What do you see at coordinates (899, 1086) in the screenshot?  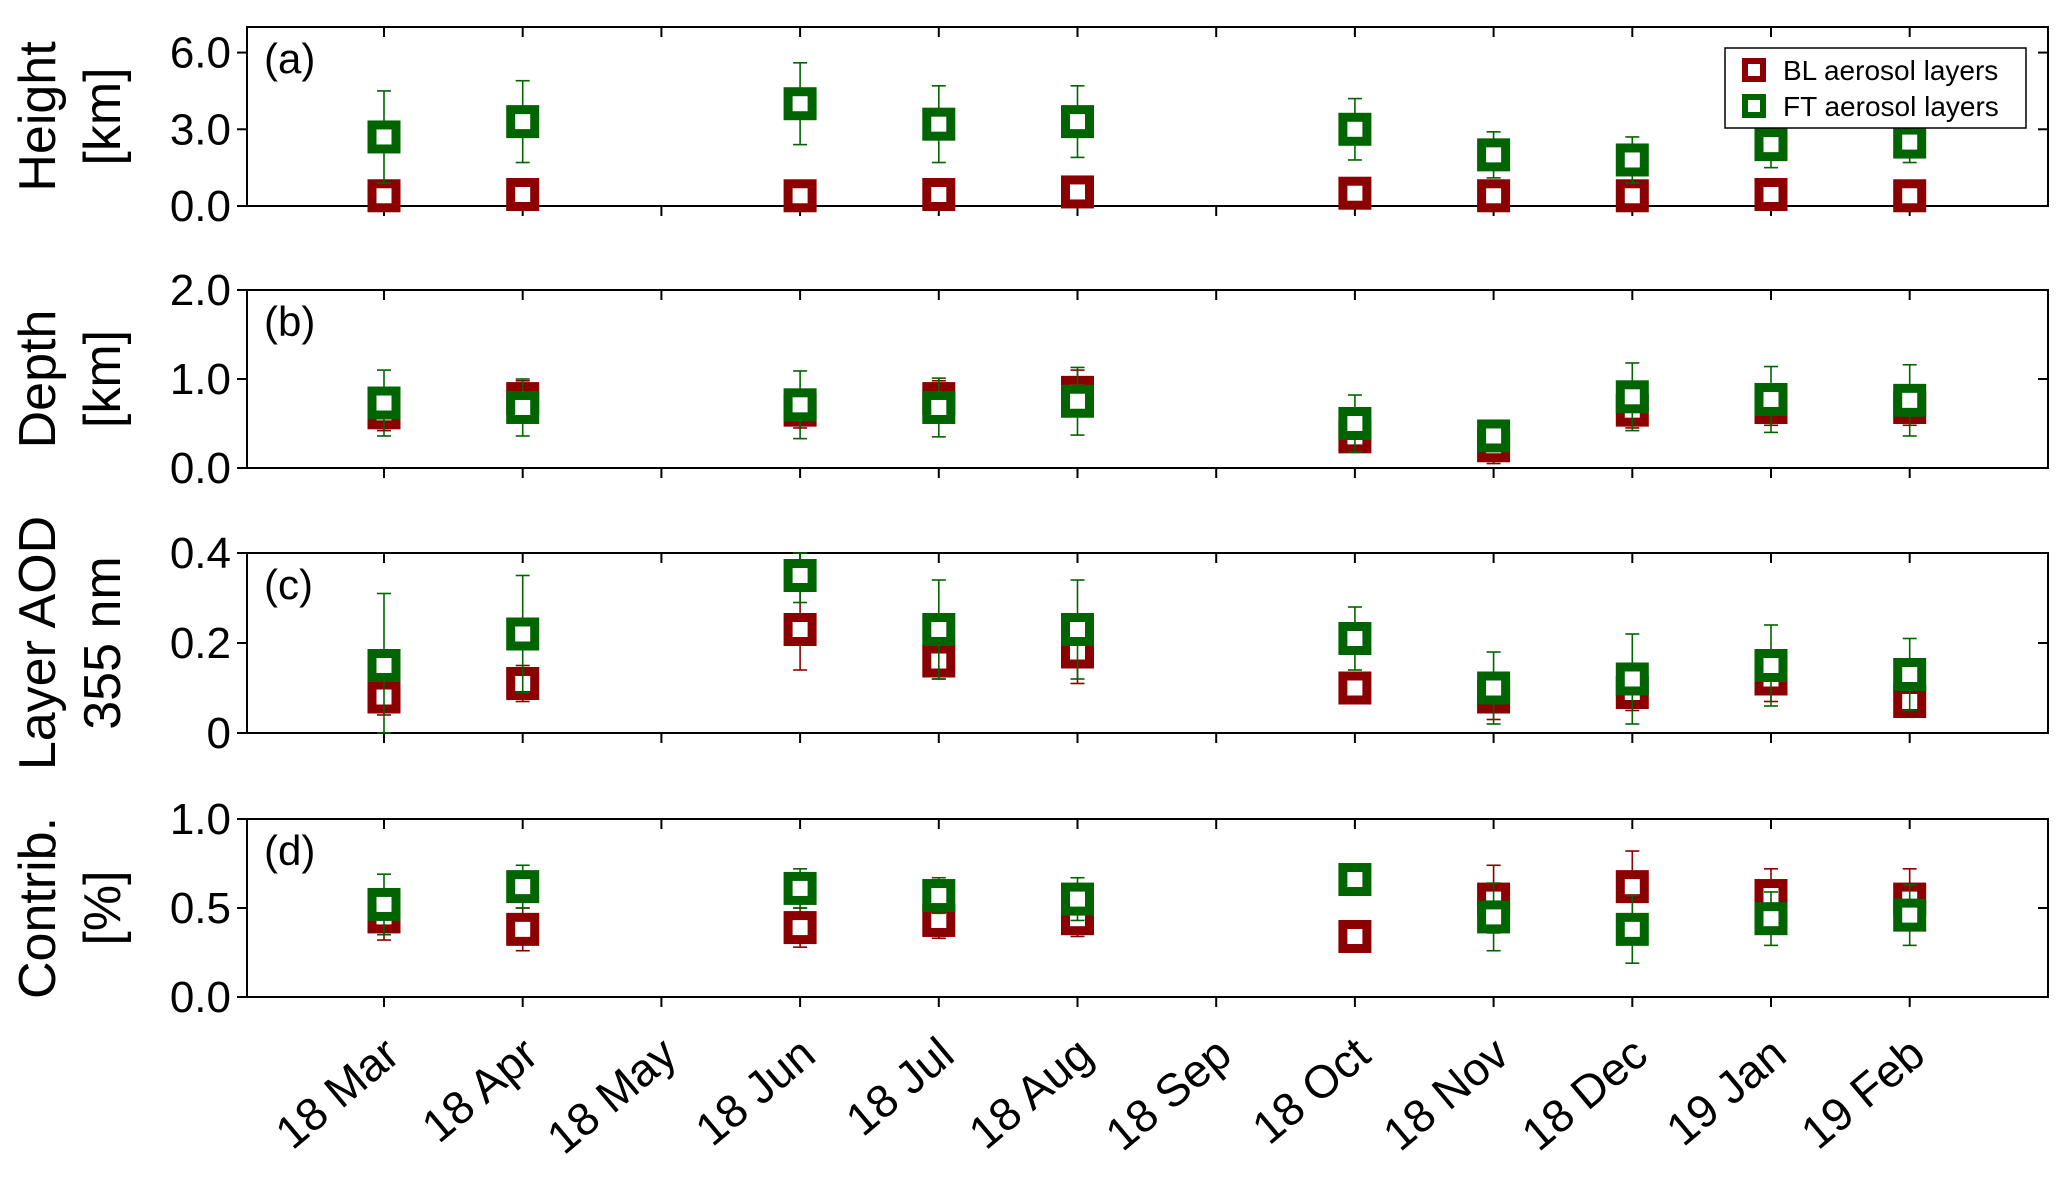 I see `x-tick-label: 18 Jul` at bounding box center [899, 1086].